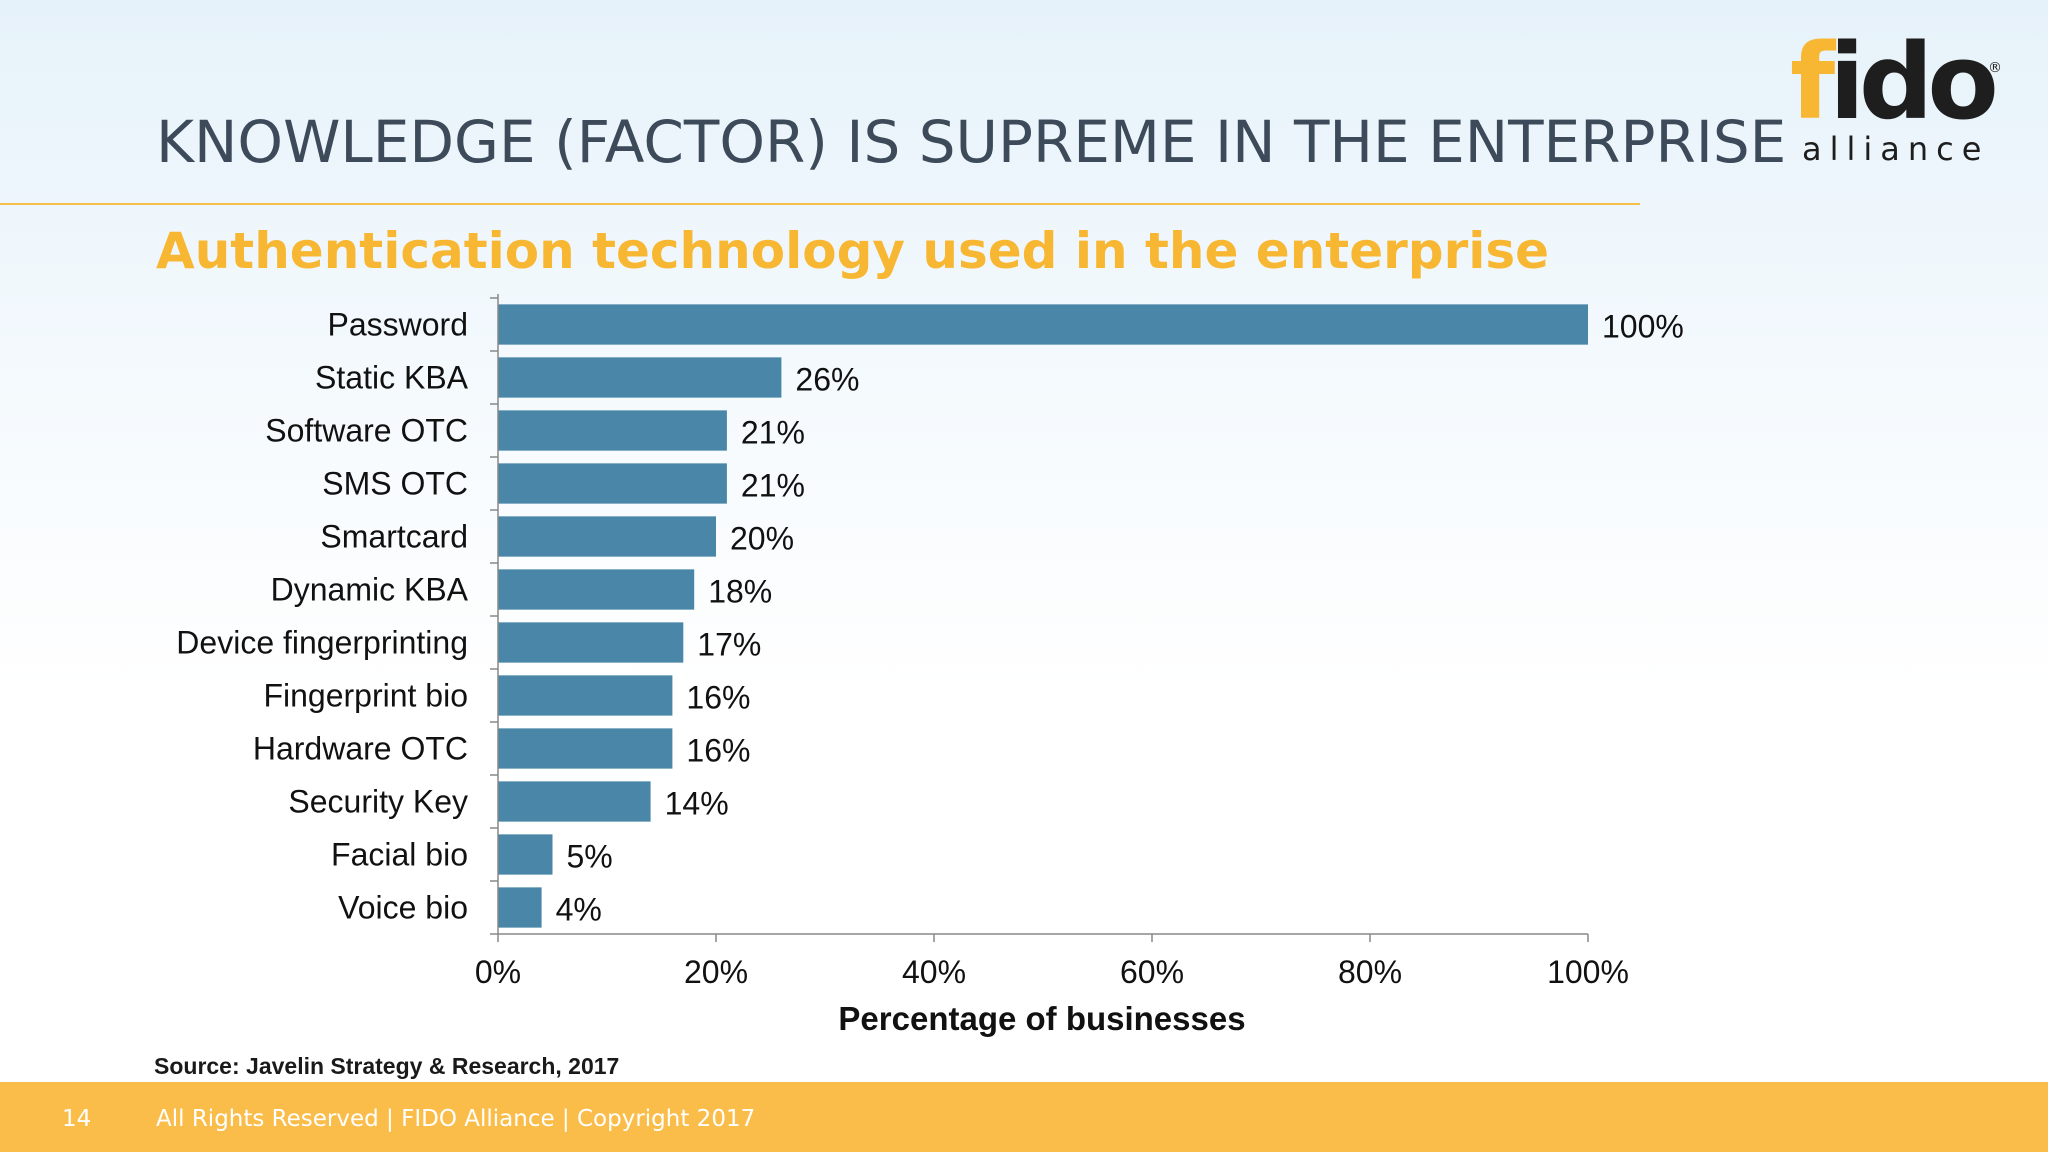 Image resolution: width=2048 pixels, height=1152 pixels. Describe the element at coordinates (1914, 82) in the screenshot. I see `logo-letters-ido: ido` at that location.